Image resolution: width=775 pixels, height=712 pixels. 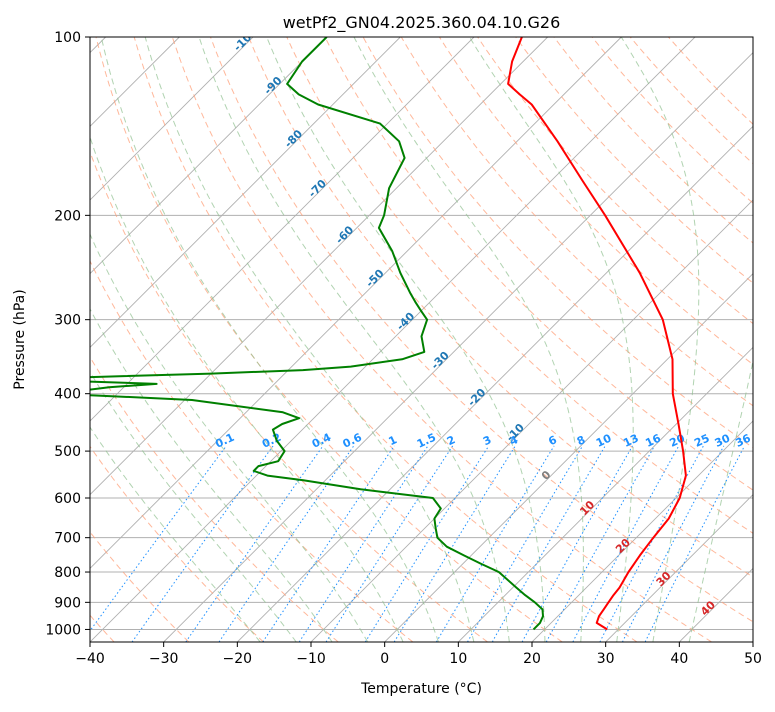 I want to click on x-tick-label: 50, so click(x=753, y=659).